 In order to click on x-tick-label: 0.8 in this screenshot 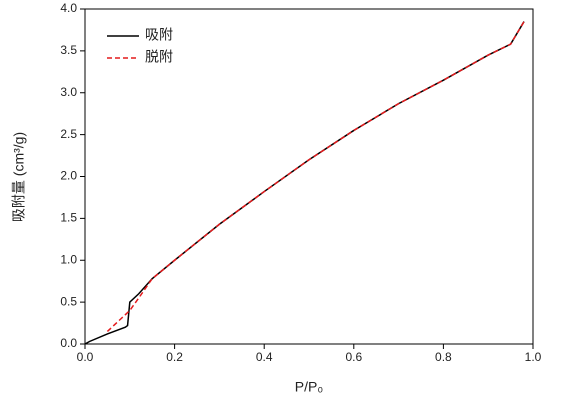, I will do `click(443, 357)`.